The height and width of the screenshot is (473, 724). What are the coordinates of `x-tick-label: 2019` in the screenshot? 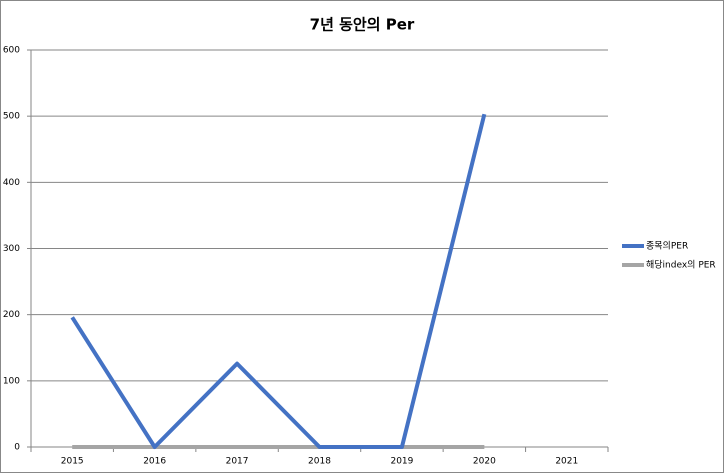 It's located at (401, 462).